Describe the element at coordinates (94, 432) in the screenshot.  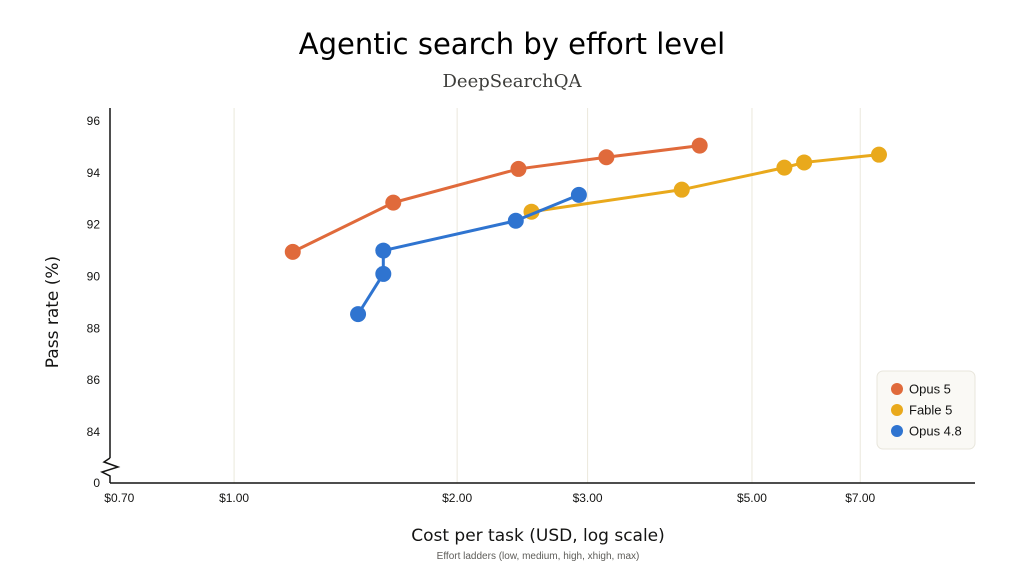
I see `y-tick-label: 84` at that location.